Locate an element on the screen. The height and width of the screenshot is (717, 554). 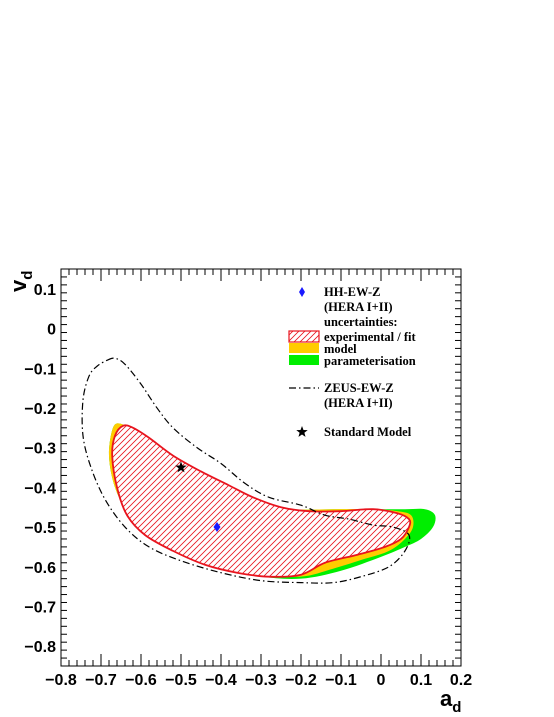
legend-label: uncertainties: is located at coordinates (361, 322).